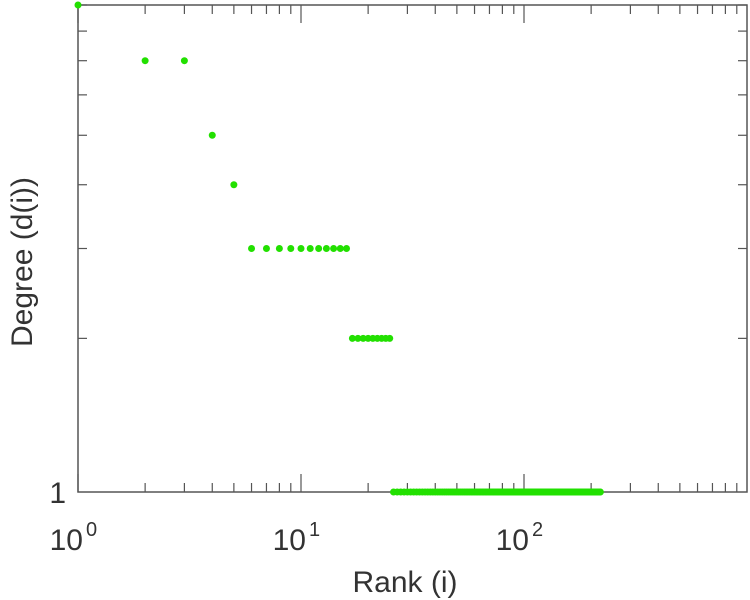 This screenshot has width=750, height=600. I want to click on x-tick-labels: 10 0 10 1 10 2, so click(297, 538).